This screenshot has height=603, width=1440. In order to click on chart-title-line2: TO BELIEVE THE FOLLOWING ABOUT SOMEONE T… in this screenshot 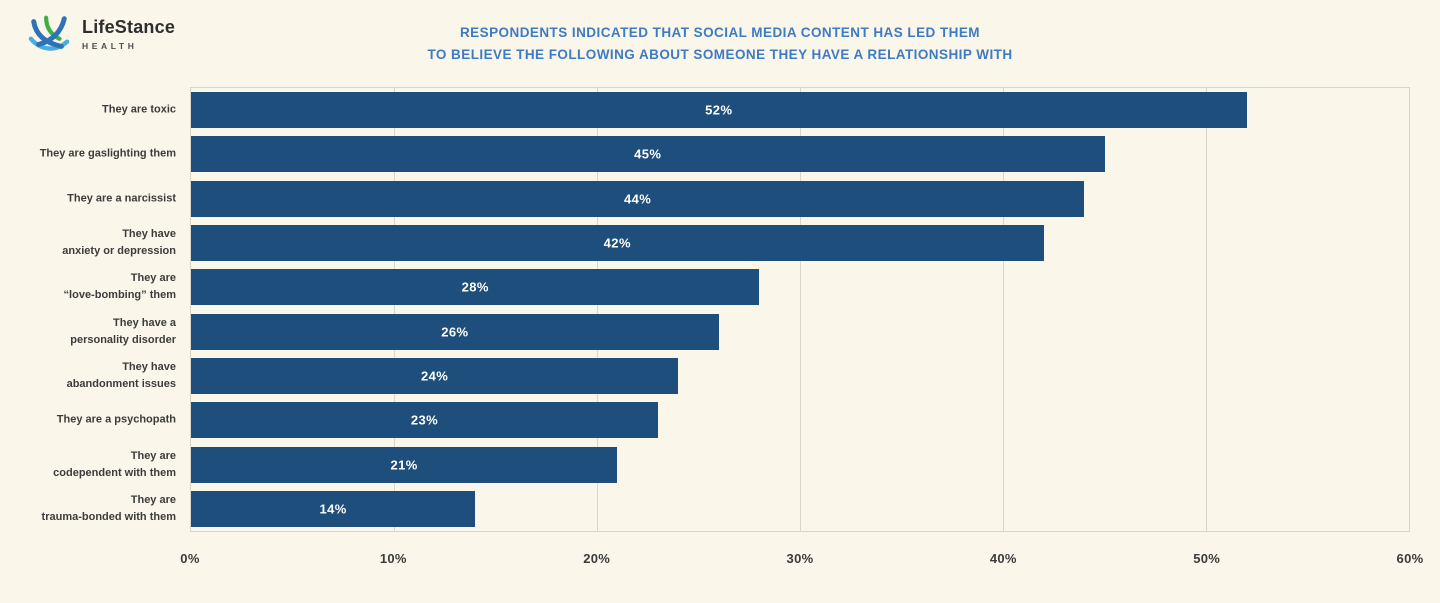, I will do `click(720, 54)`.